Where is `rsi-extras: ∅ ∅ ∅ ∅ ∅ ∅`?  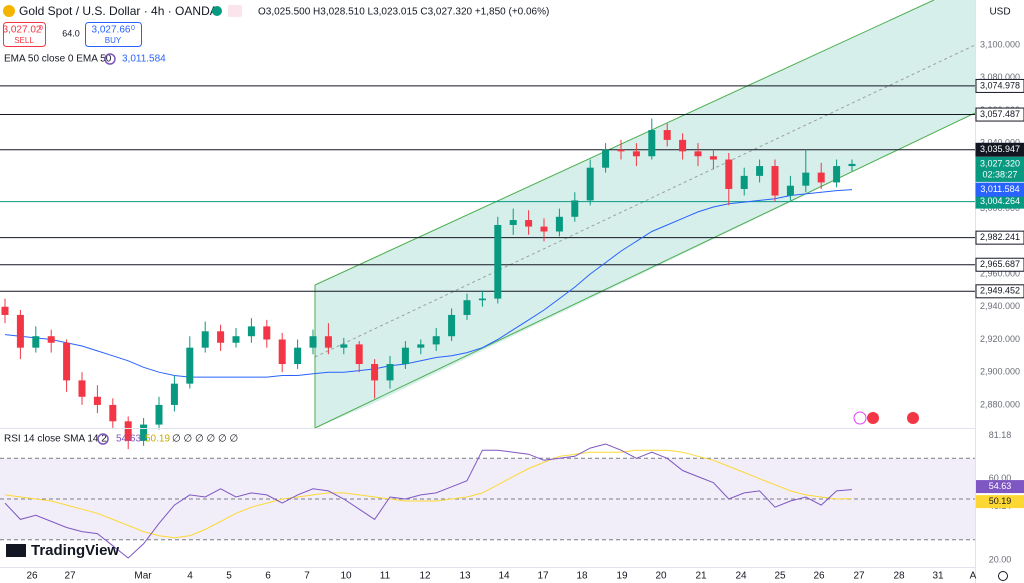
rsi-extras: ∅ ∅ ∅ ∅ ∅ ∅ is located at coordinates (205, 439).